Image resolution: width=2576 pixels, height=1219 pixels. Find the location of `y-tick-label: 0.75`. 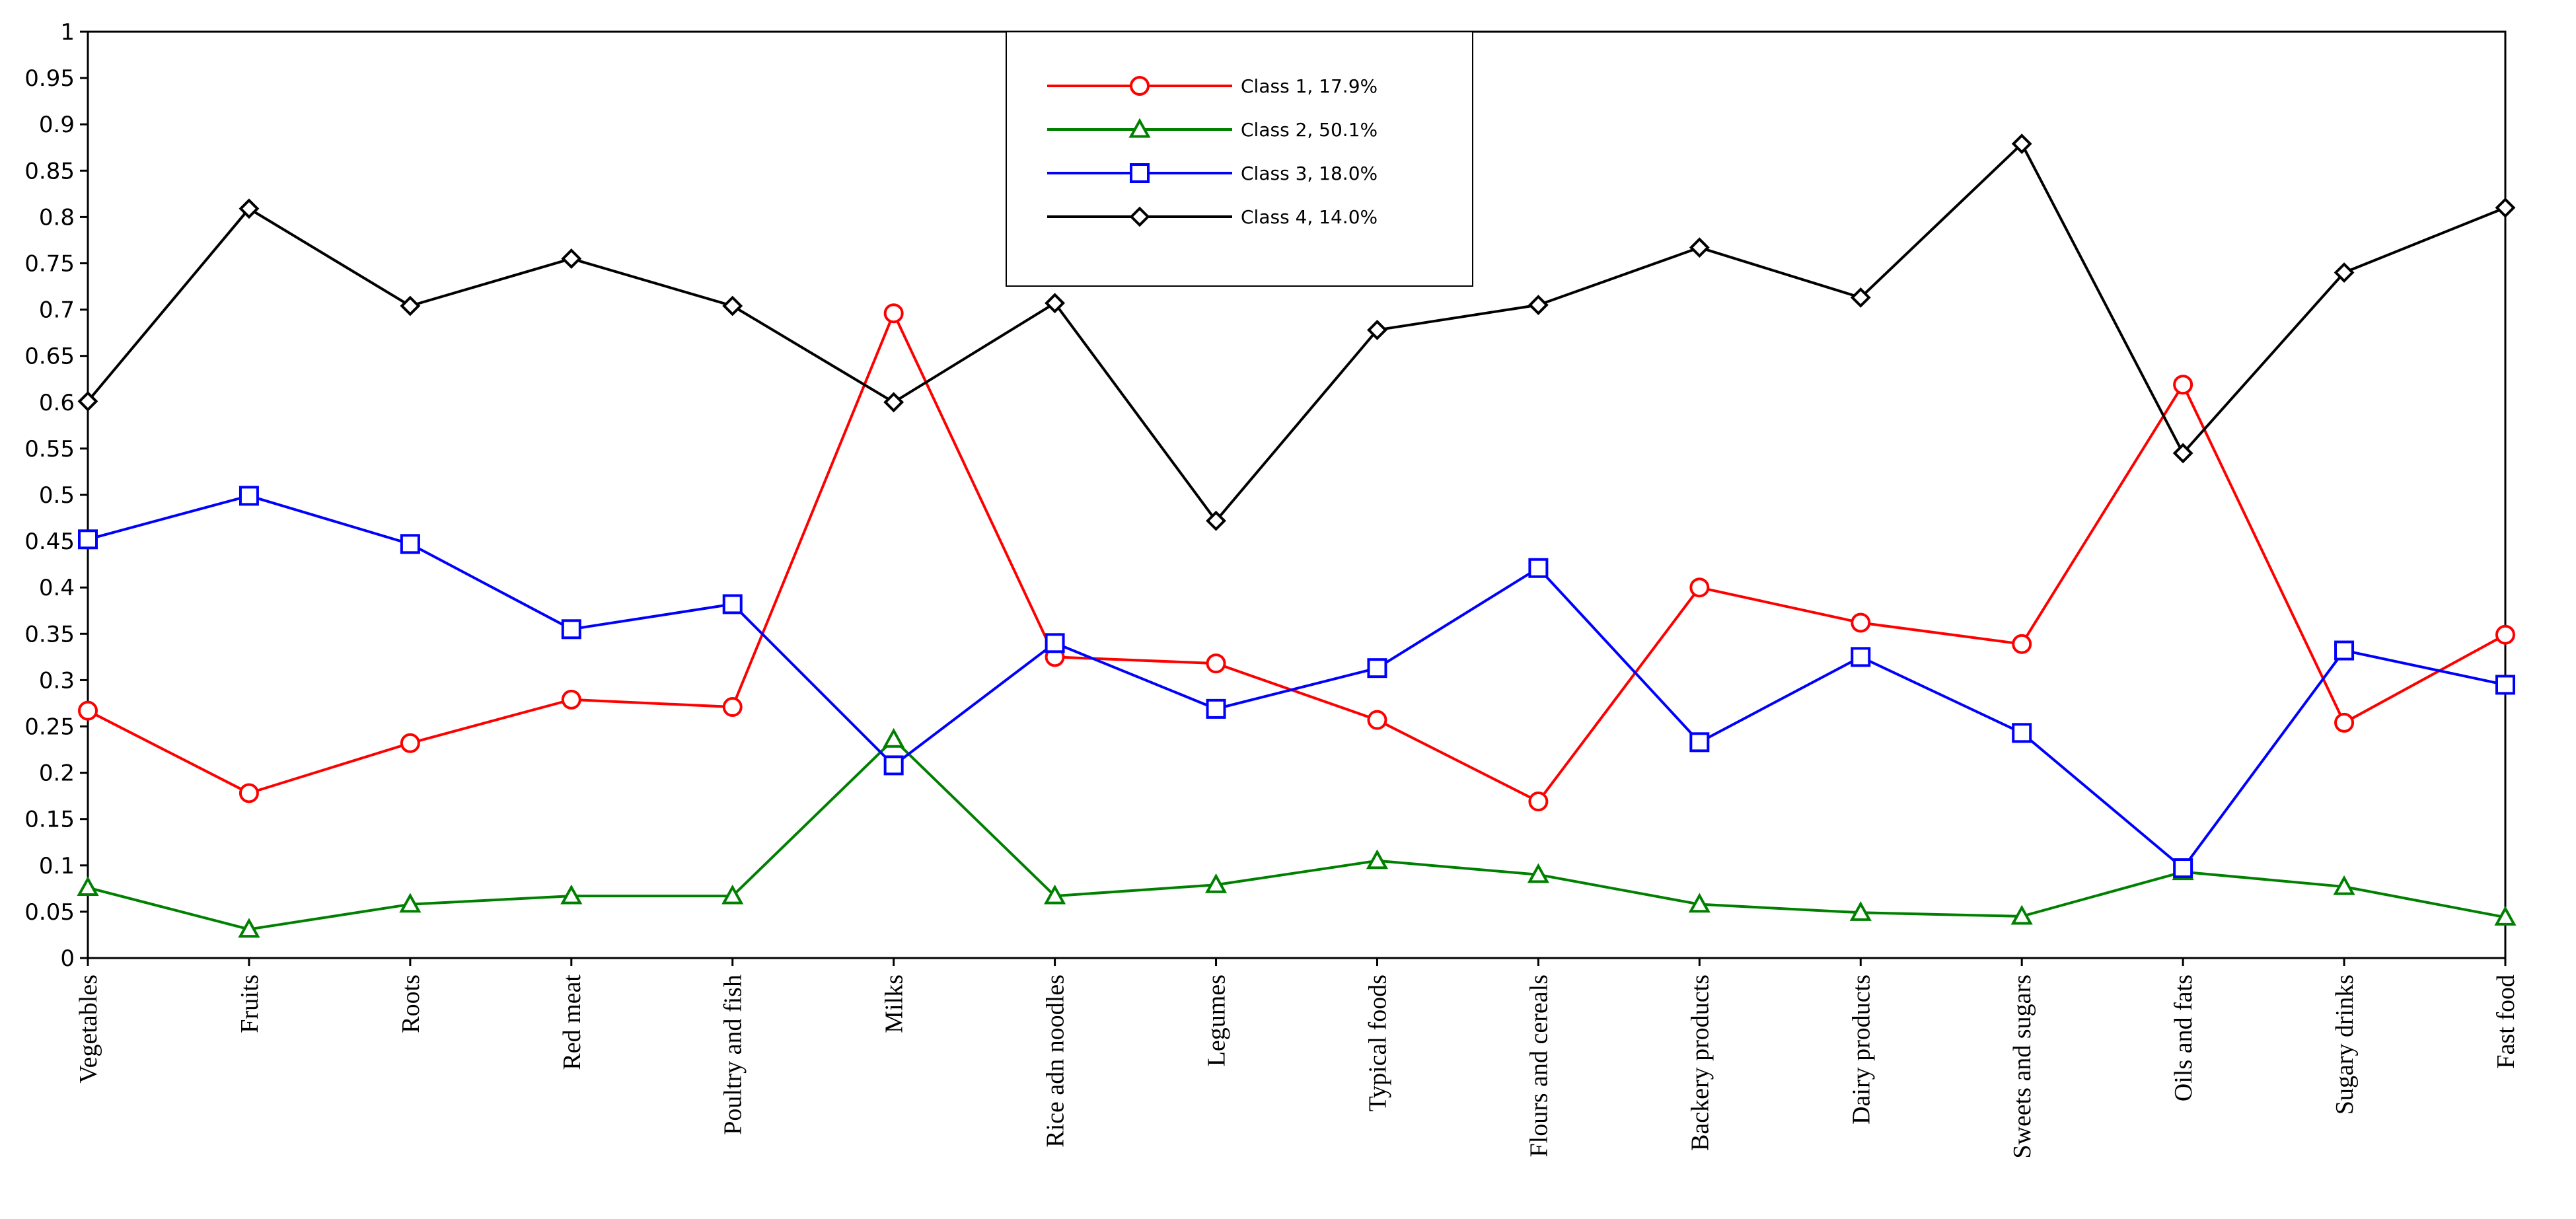

y-tick-label: 0.75 is located at coordinates (49, 264).